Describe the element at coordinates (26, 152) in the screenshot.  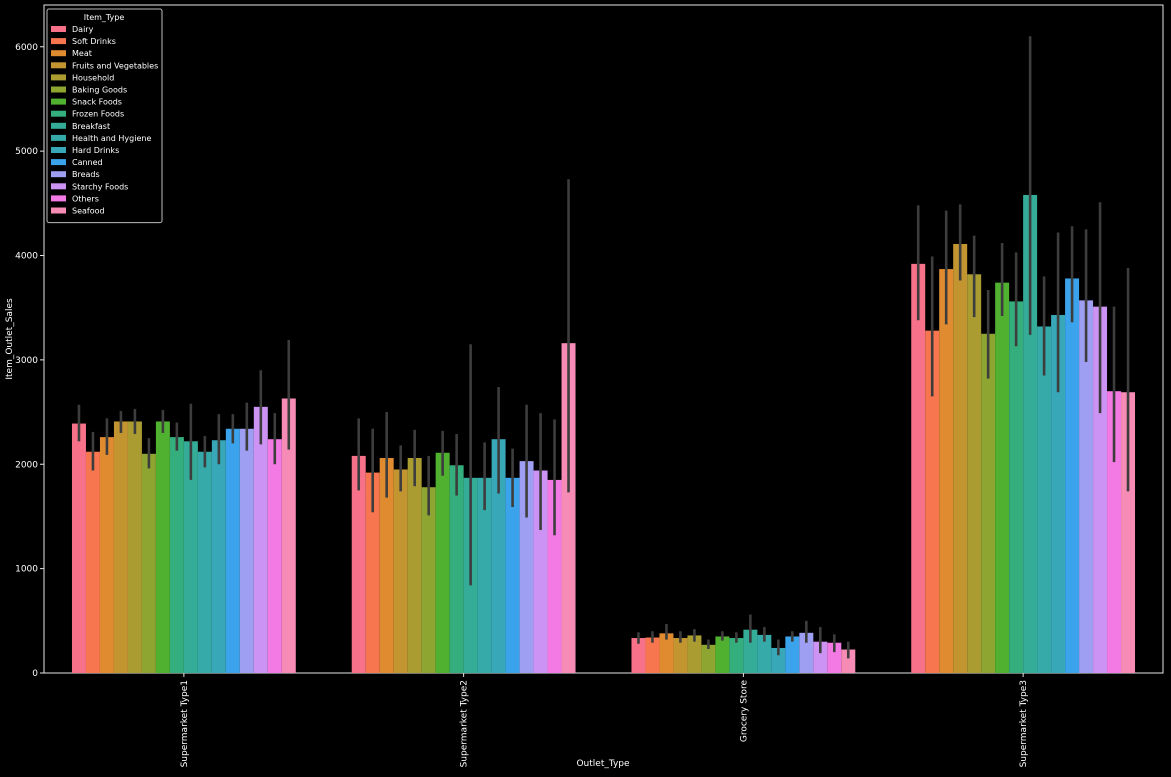
I see `y-tick-label: 5000` at that location.